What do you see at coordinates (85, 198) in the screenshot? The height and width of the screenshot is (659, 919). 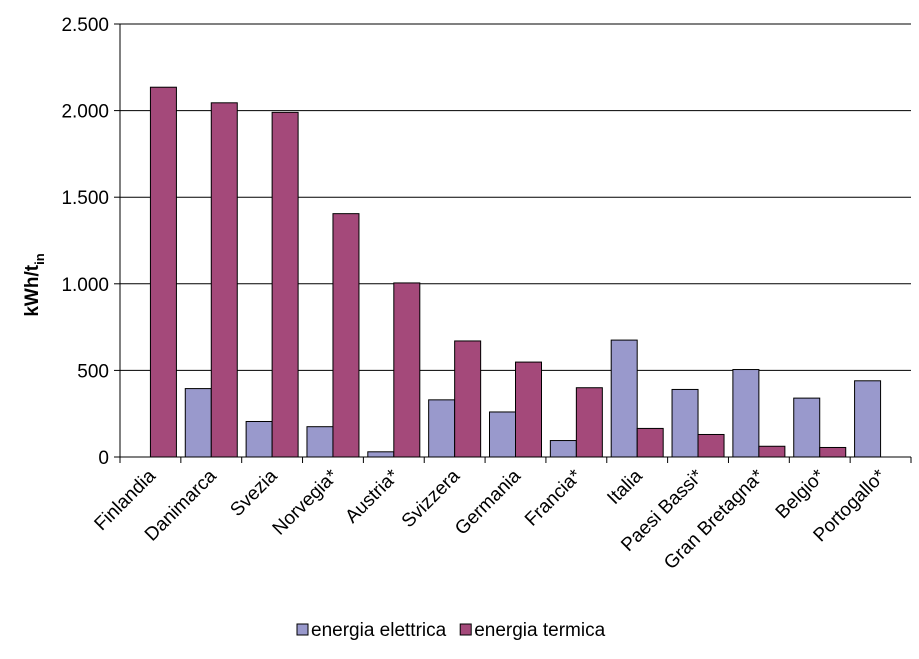 I see `y-tick-label: 1.500` at bounding box center [85, 198].